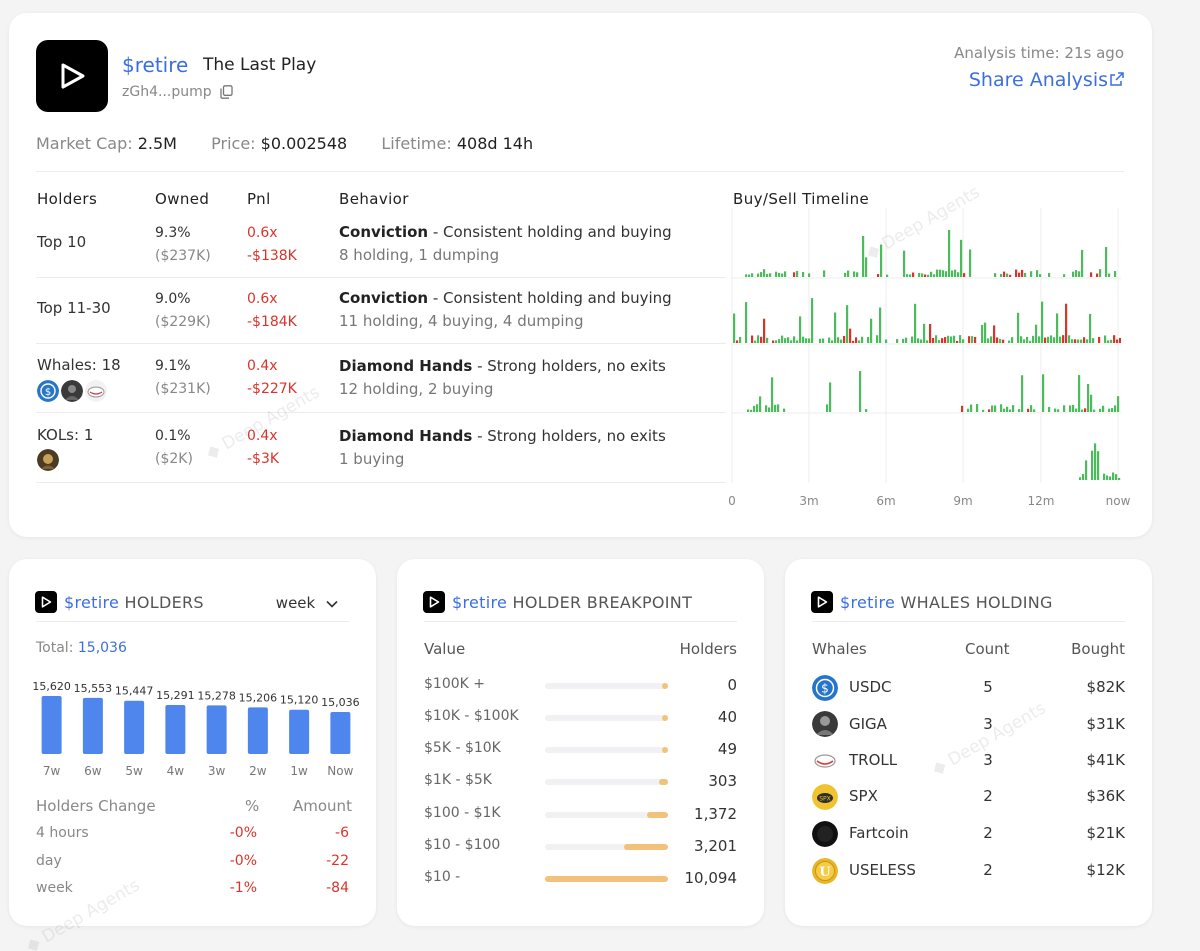 The image size is (1200, 951). What do you see at coordinates (48, 460) in the screenshot?
I see `kol-avatars` at bounding box center [48, 460].